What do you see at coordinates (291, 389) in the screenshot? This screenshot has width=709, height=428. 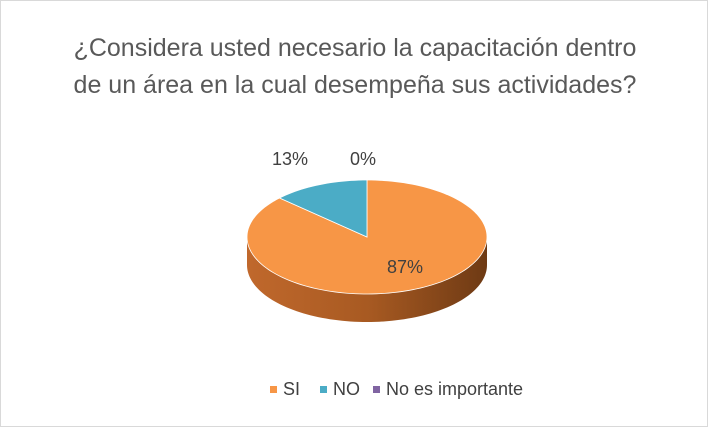 I see `legend-label: SI` at bounding box center [291, 389].